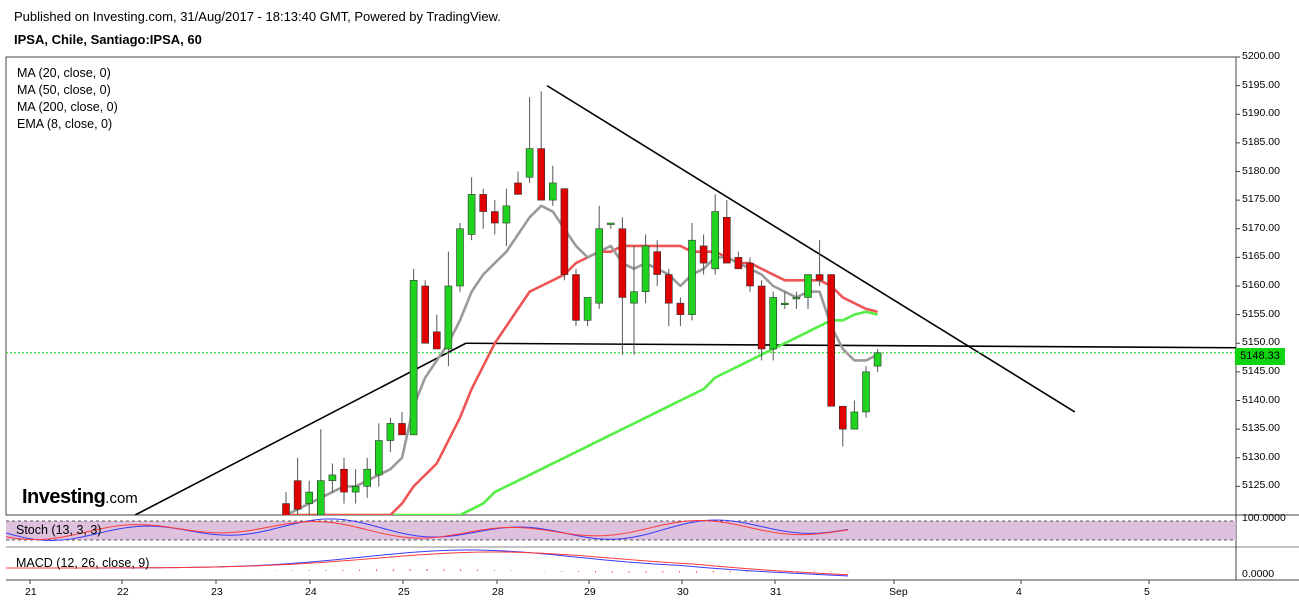  What do you see at coordinates (1264, 518) in the screenshot?
I see `stoch-axis-label: 100.0000` at bounding box center [1264, 518].